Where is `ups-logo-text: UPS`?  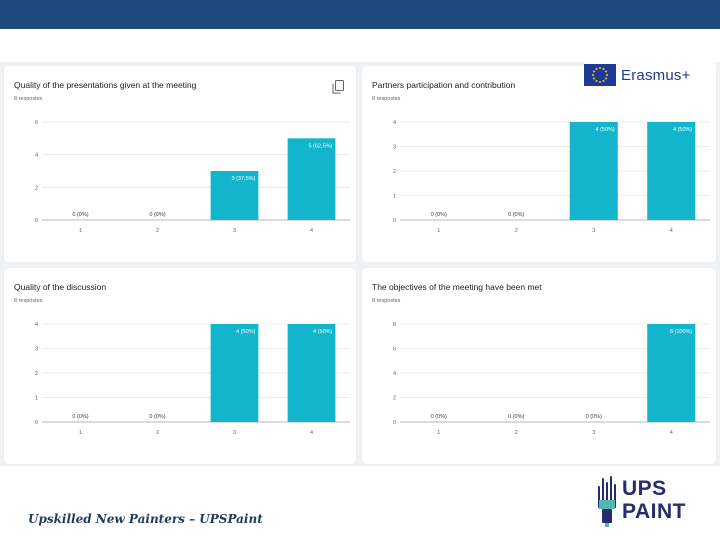 ups-logo-text: UPS is located at coordinates (644, 488).